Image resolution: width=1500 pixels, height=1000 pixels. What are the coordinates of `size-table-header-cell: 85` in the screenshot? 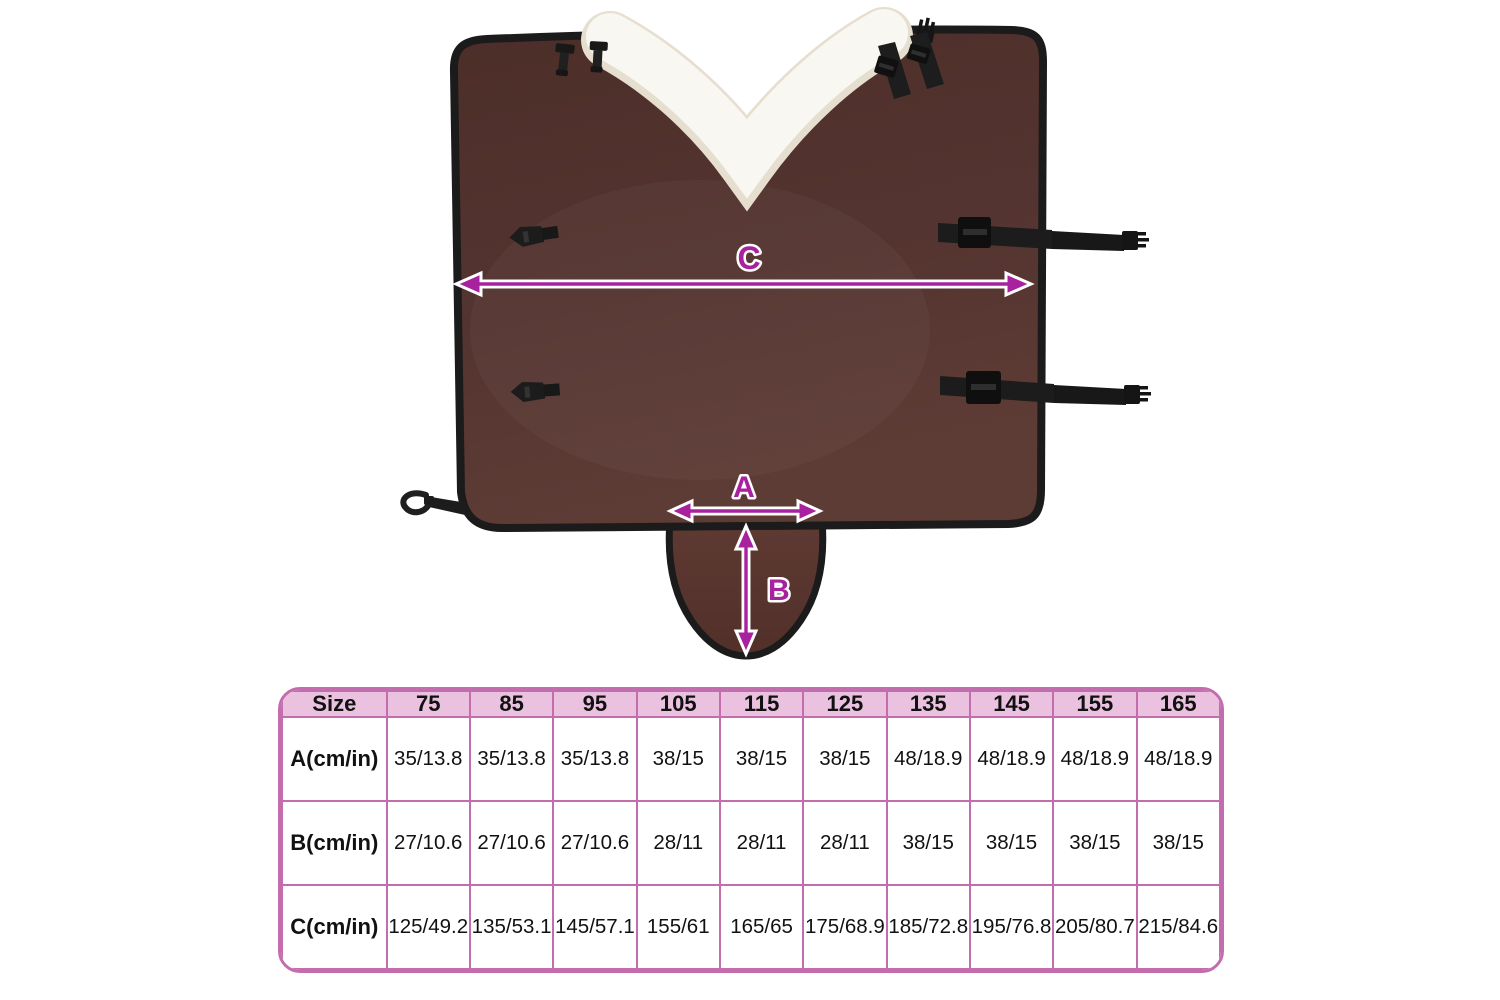 It's located at (511, 704).